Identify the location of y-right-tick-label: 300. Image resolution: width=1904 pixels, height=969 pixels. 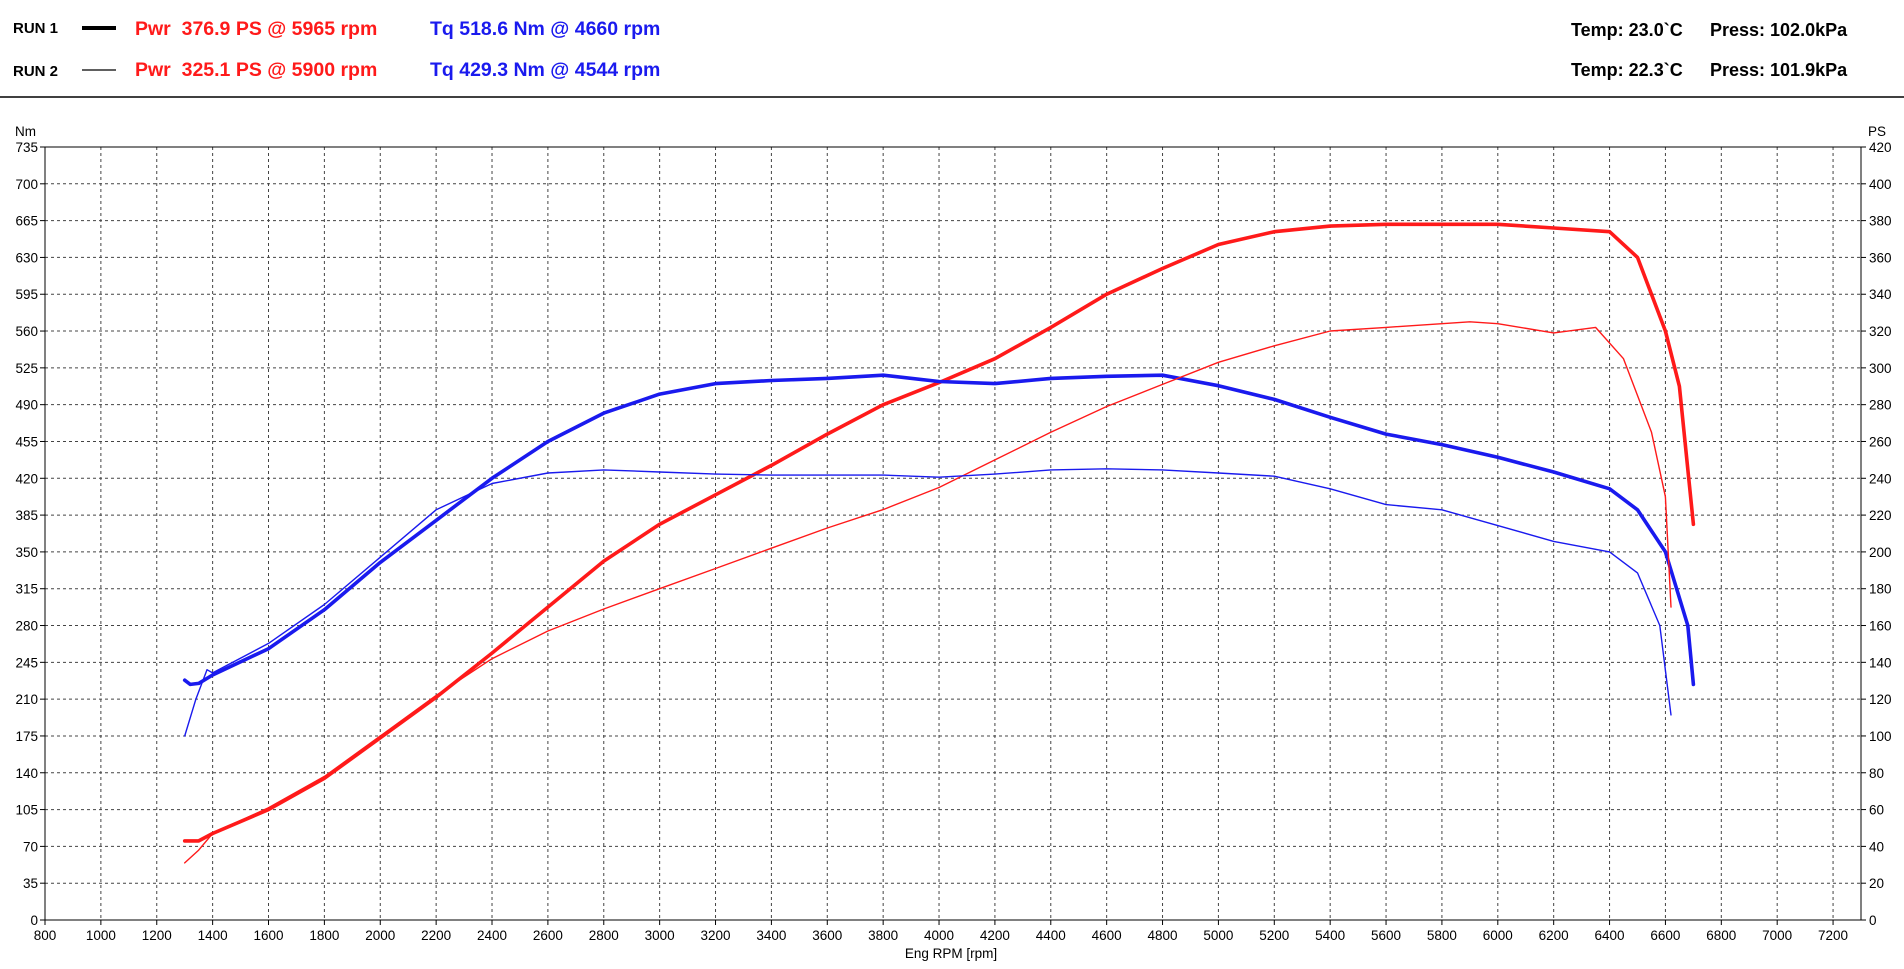
(1880, 368).